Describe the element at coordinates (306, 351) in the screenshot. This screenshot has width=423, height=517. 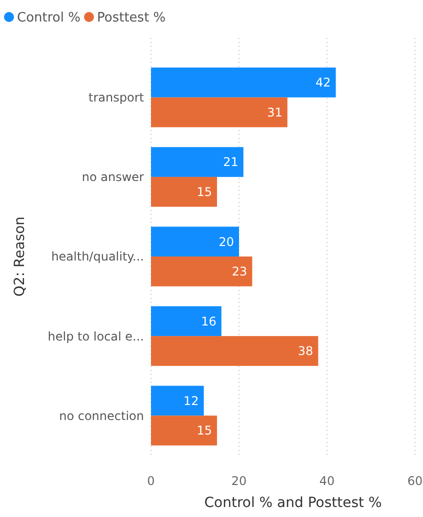
I see `data-label: 38` at that location.